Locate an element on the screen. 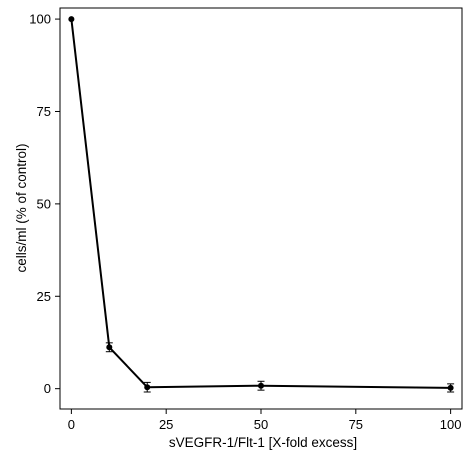 The height and width of the screenshot is (468, 476). y-tick-label: 75 is located at coordinates (44, 111).